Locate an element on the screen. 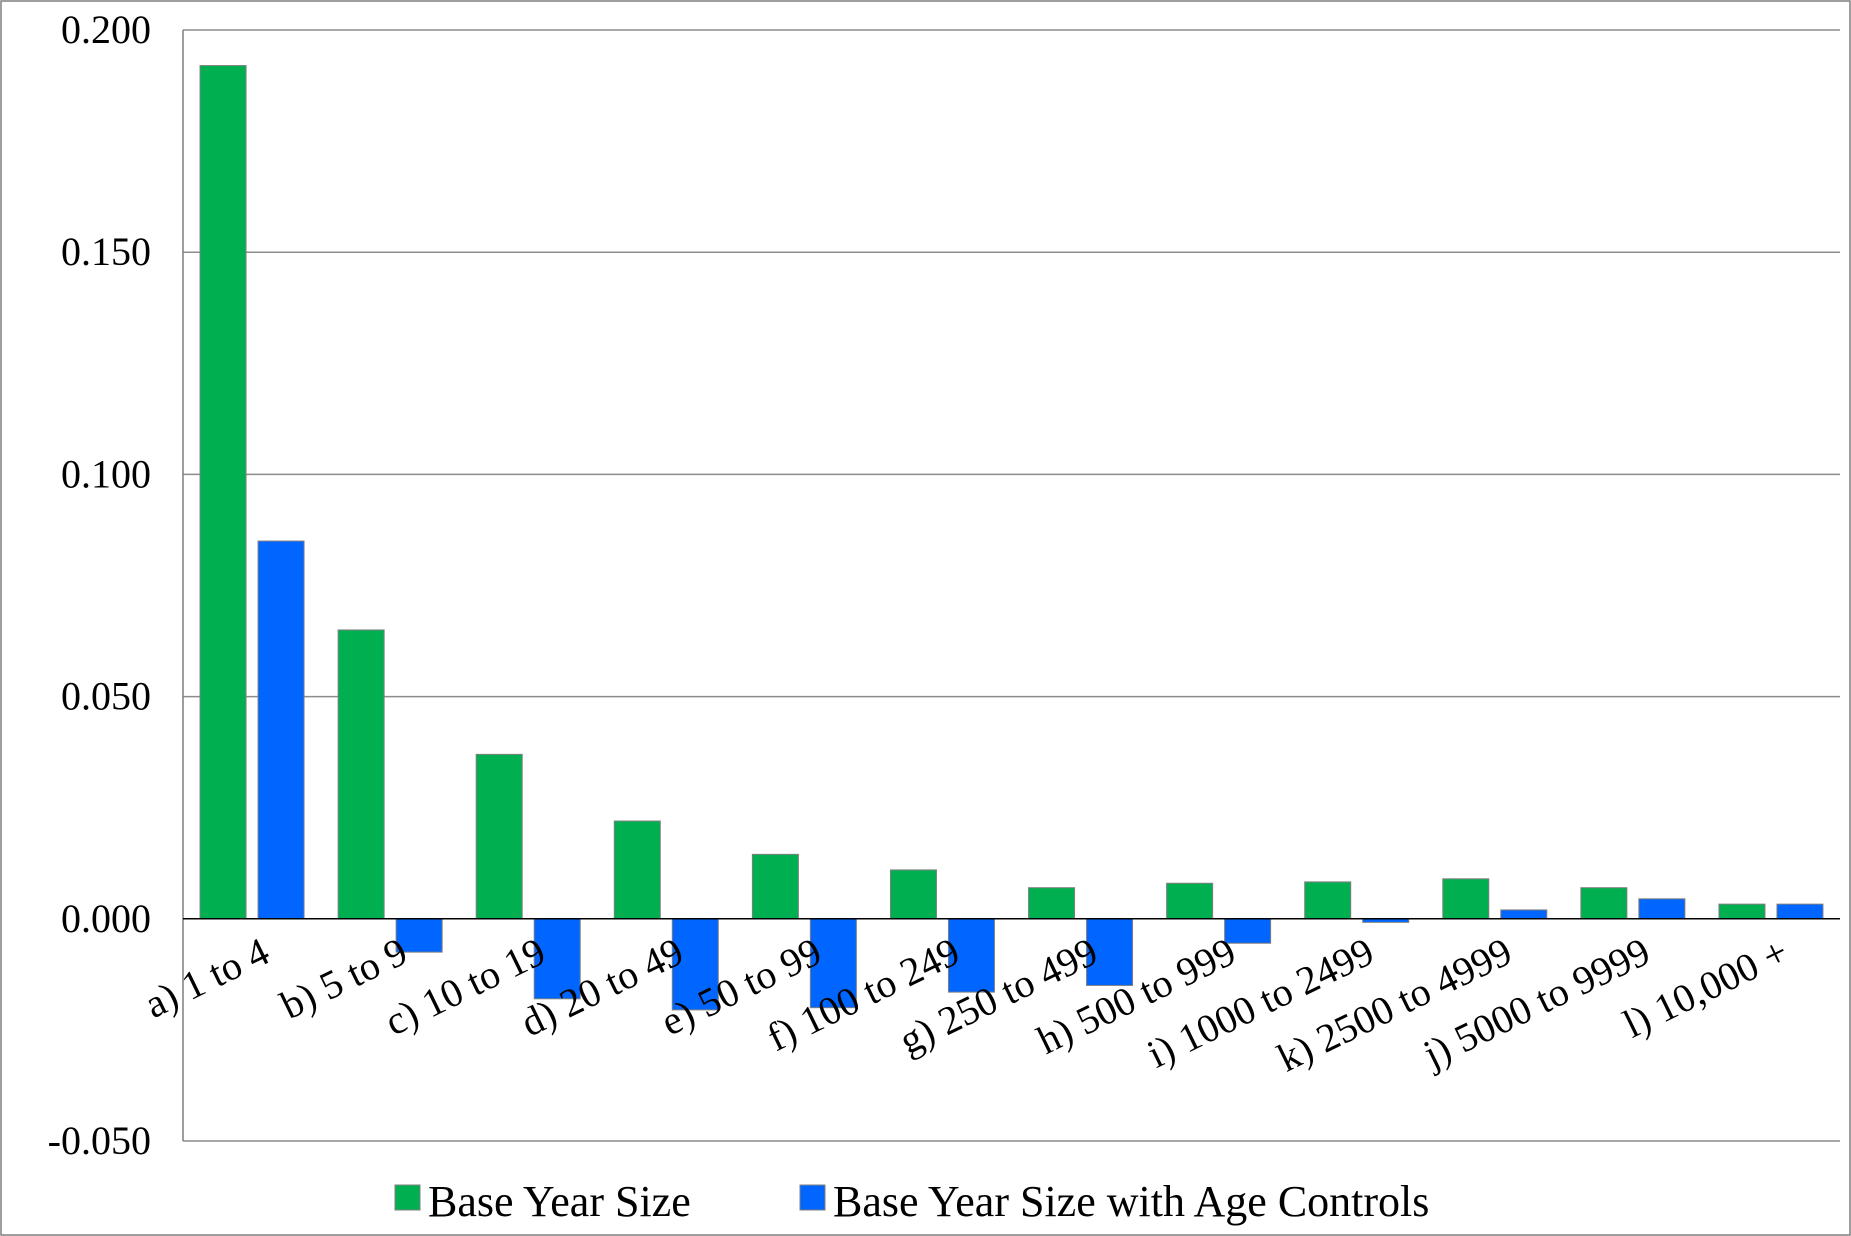 The image size is (1851, 1236). y-tick-label: 0.100 is located at coordinates (106, 473).